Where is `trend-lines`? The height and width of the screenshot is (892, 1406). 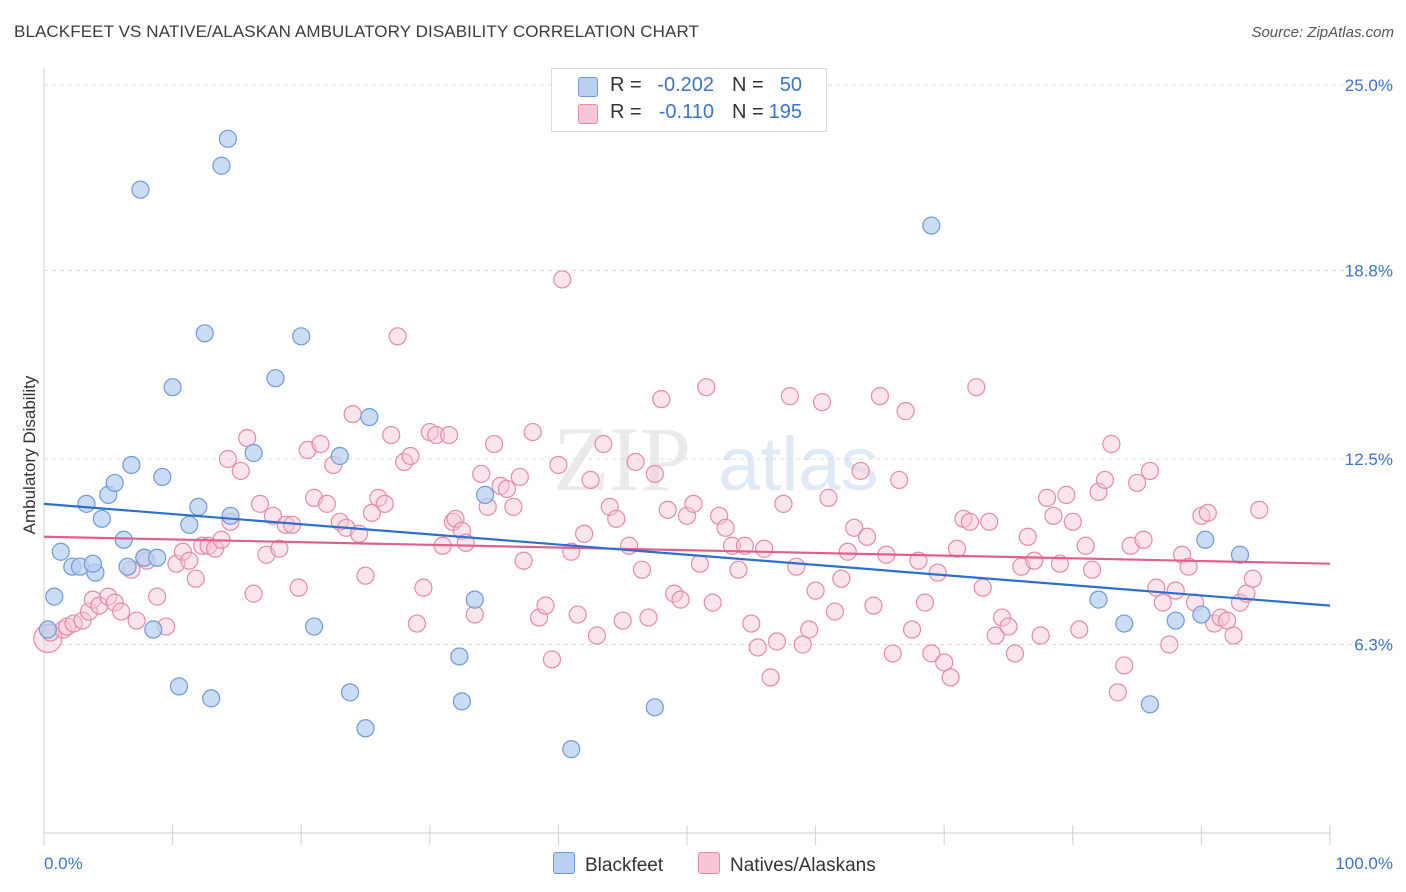 trend-lines is located at coordinates (687, 554).